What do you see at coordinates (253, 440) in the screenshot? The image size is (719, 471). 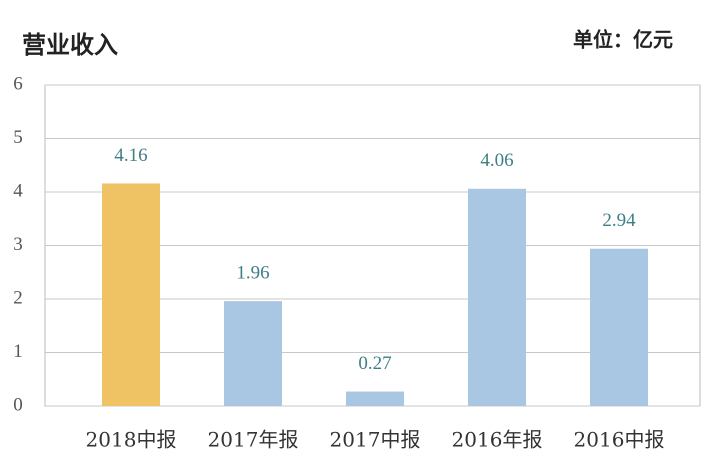 I see `x-tick-label: 2017年报` at bounding box center [253, 440].